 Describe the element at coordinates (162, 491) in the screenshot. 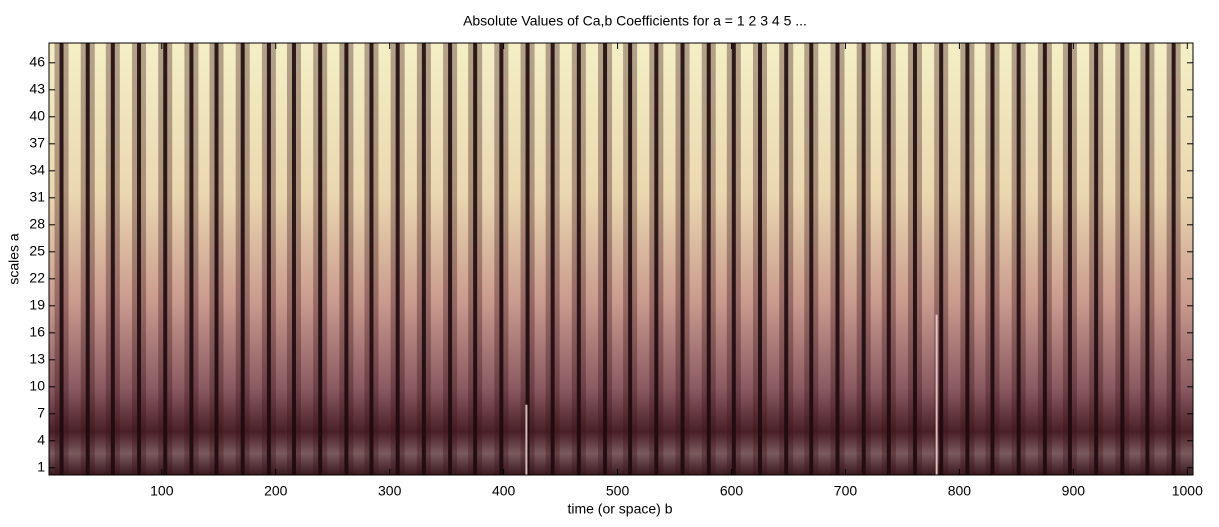

I see `x-tick-label: 100` at that location.